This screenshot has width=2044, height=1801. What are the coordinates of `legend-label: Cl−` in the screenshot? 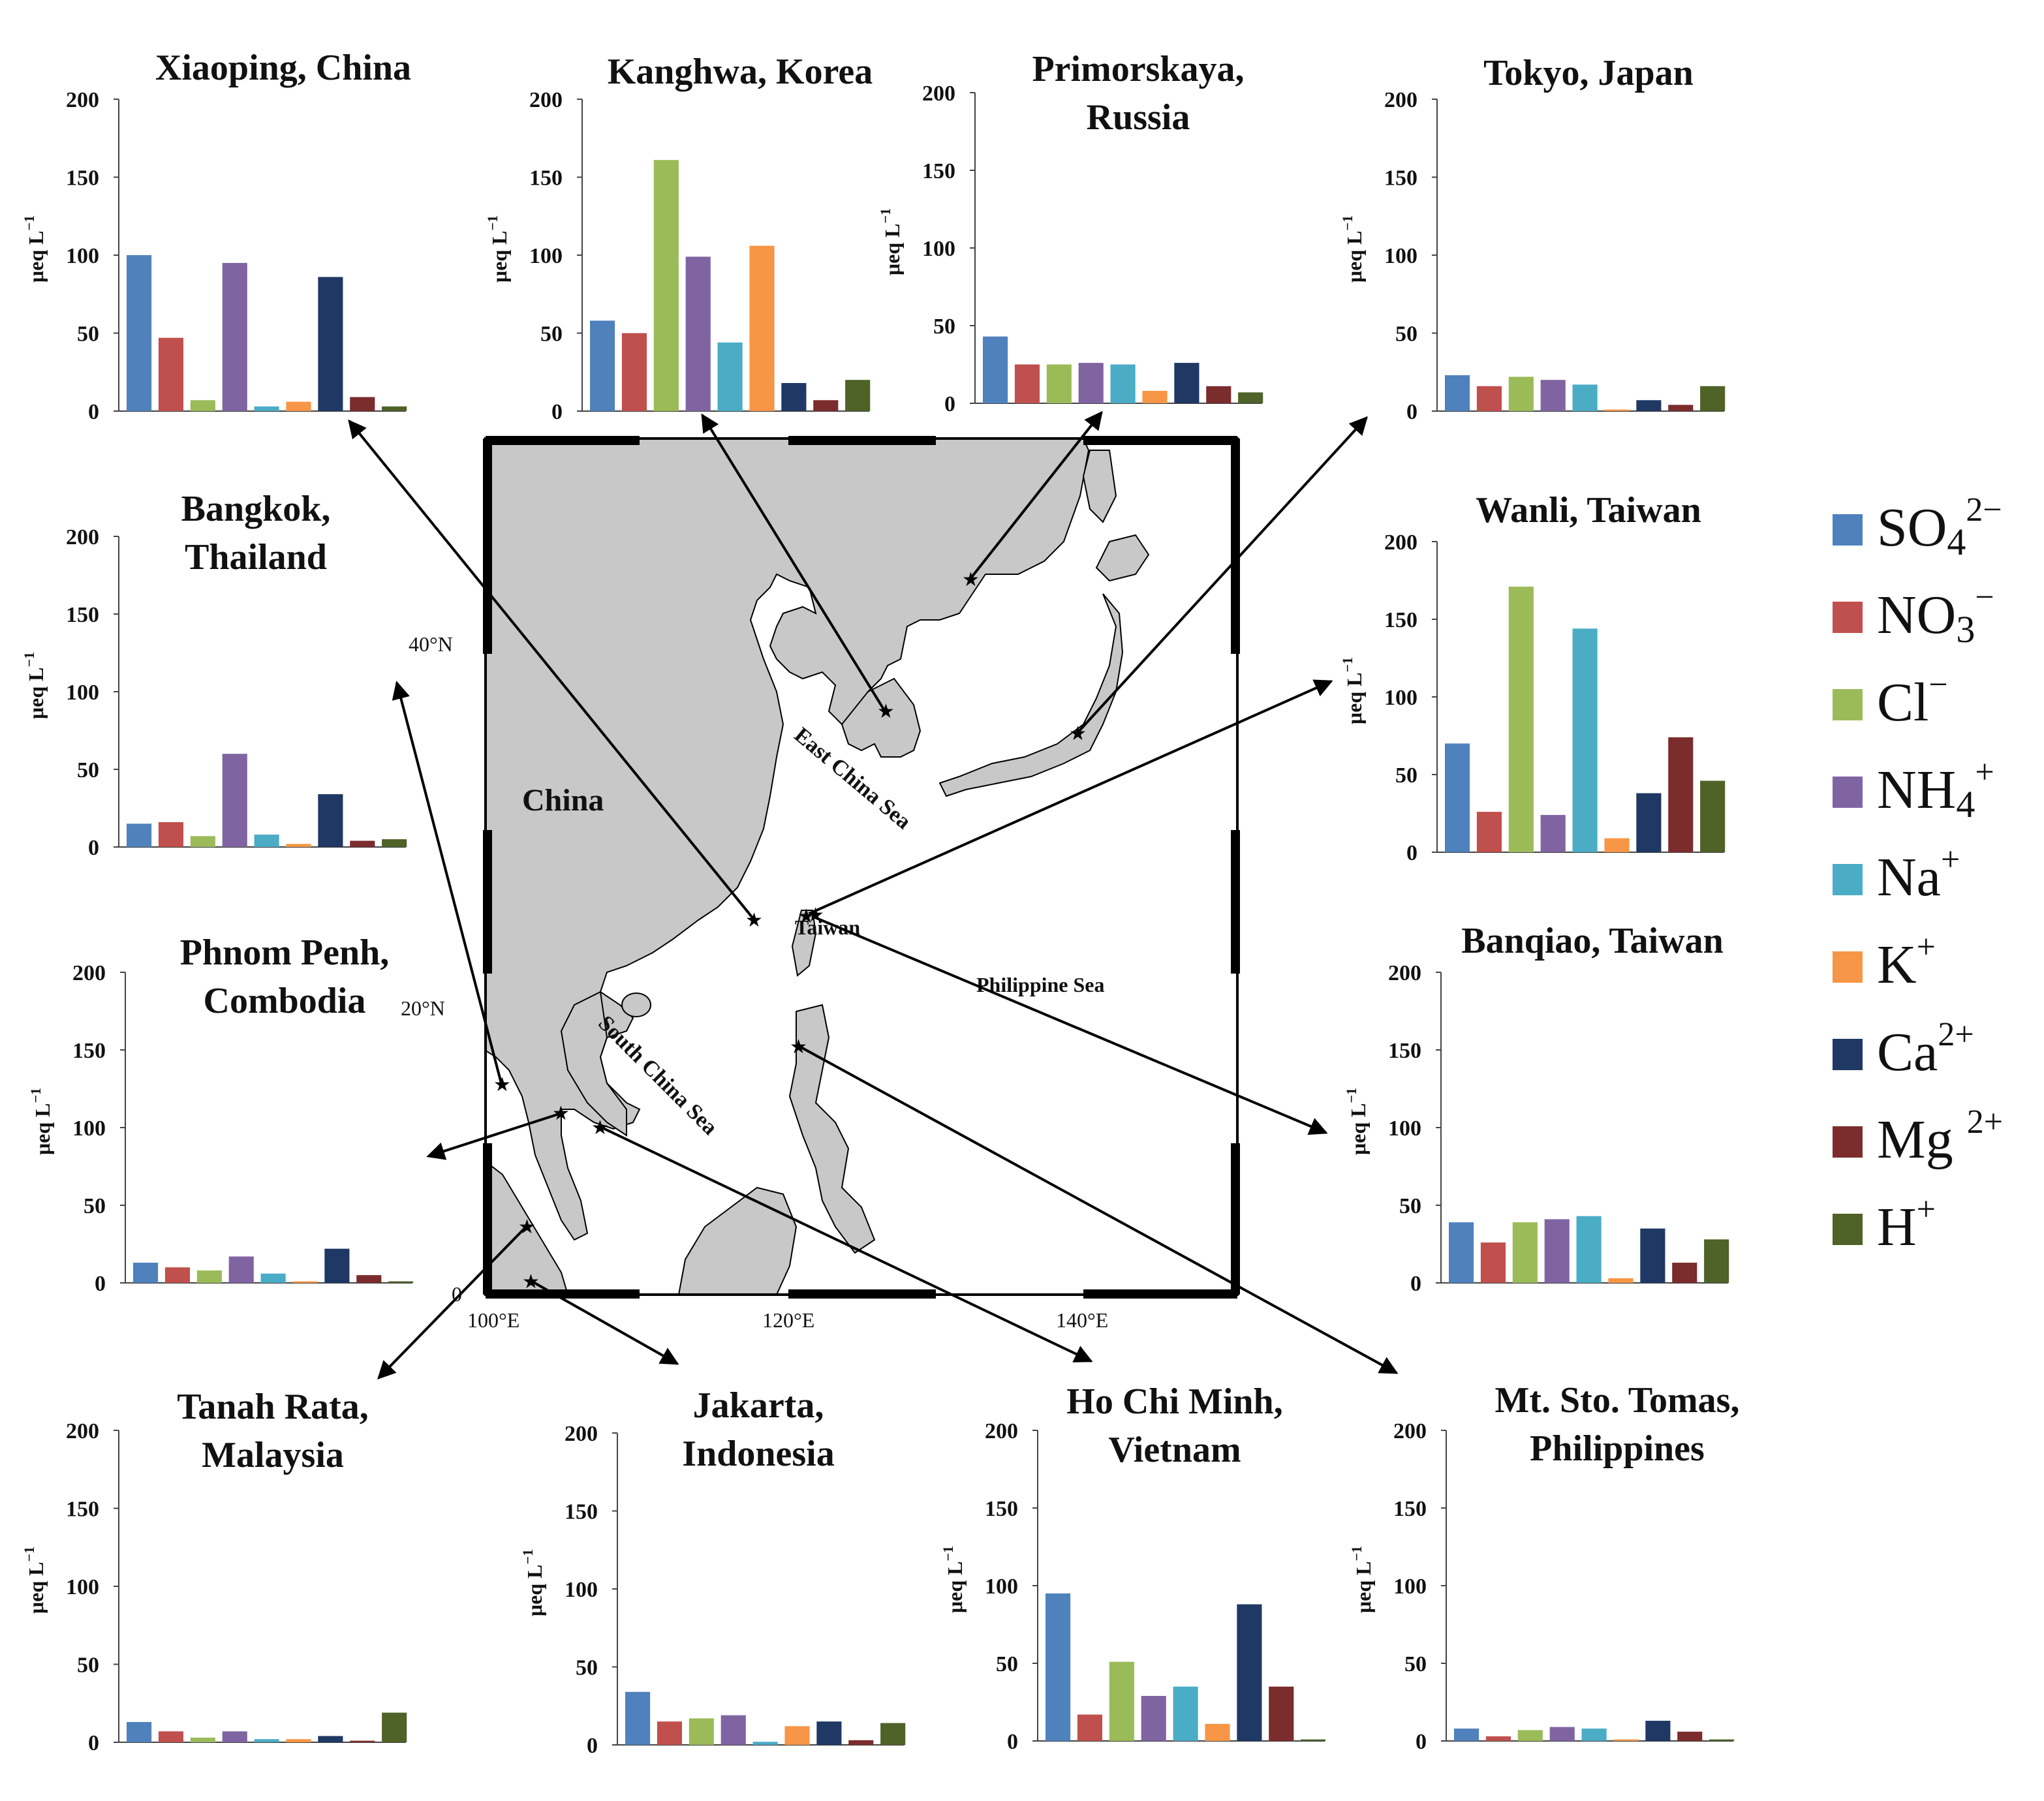 It's located at (1912, 699).